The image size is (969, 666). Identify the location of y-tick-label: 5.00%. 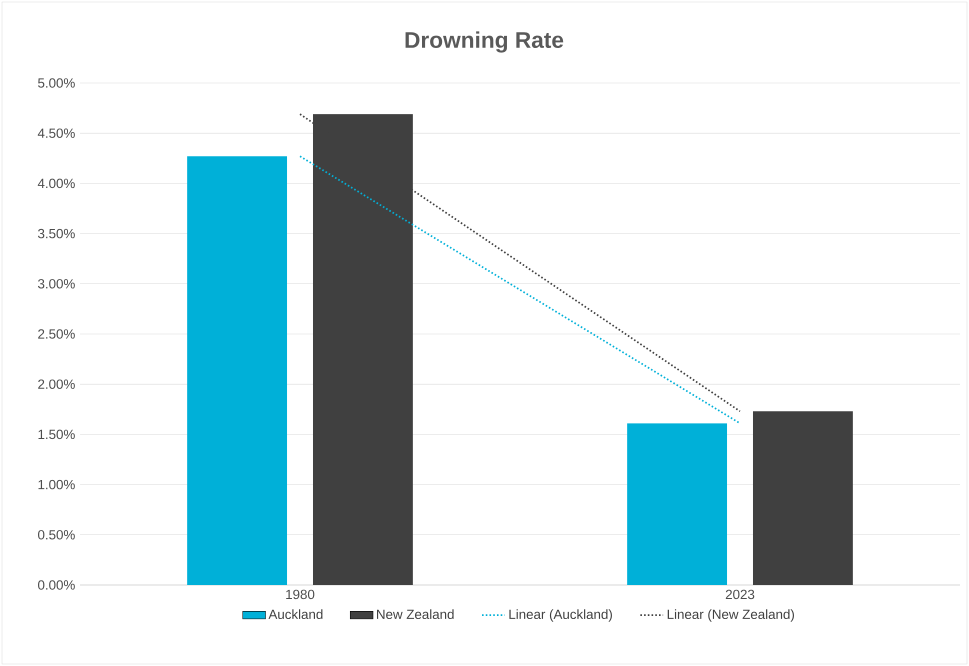
(56, 83).